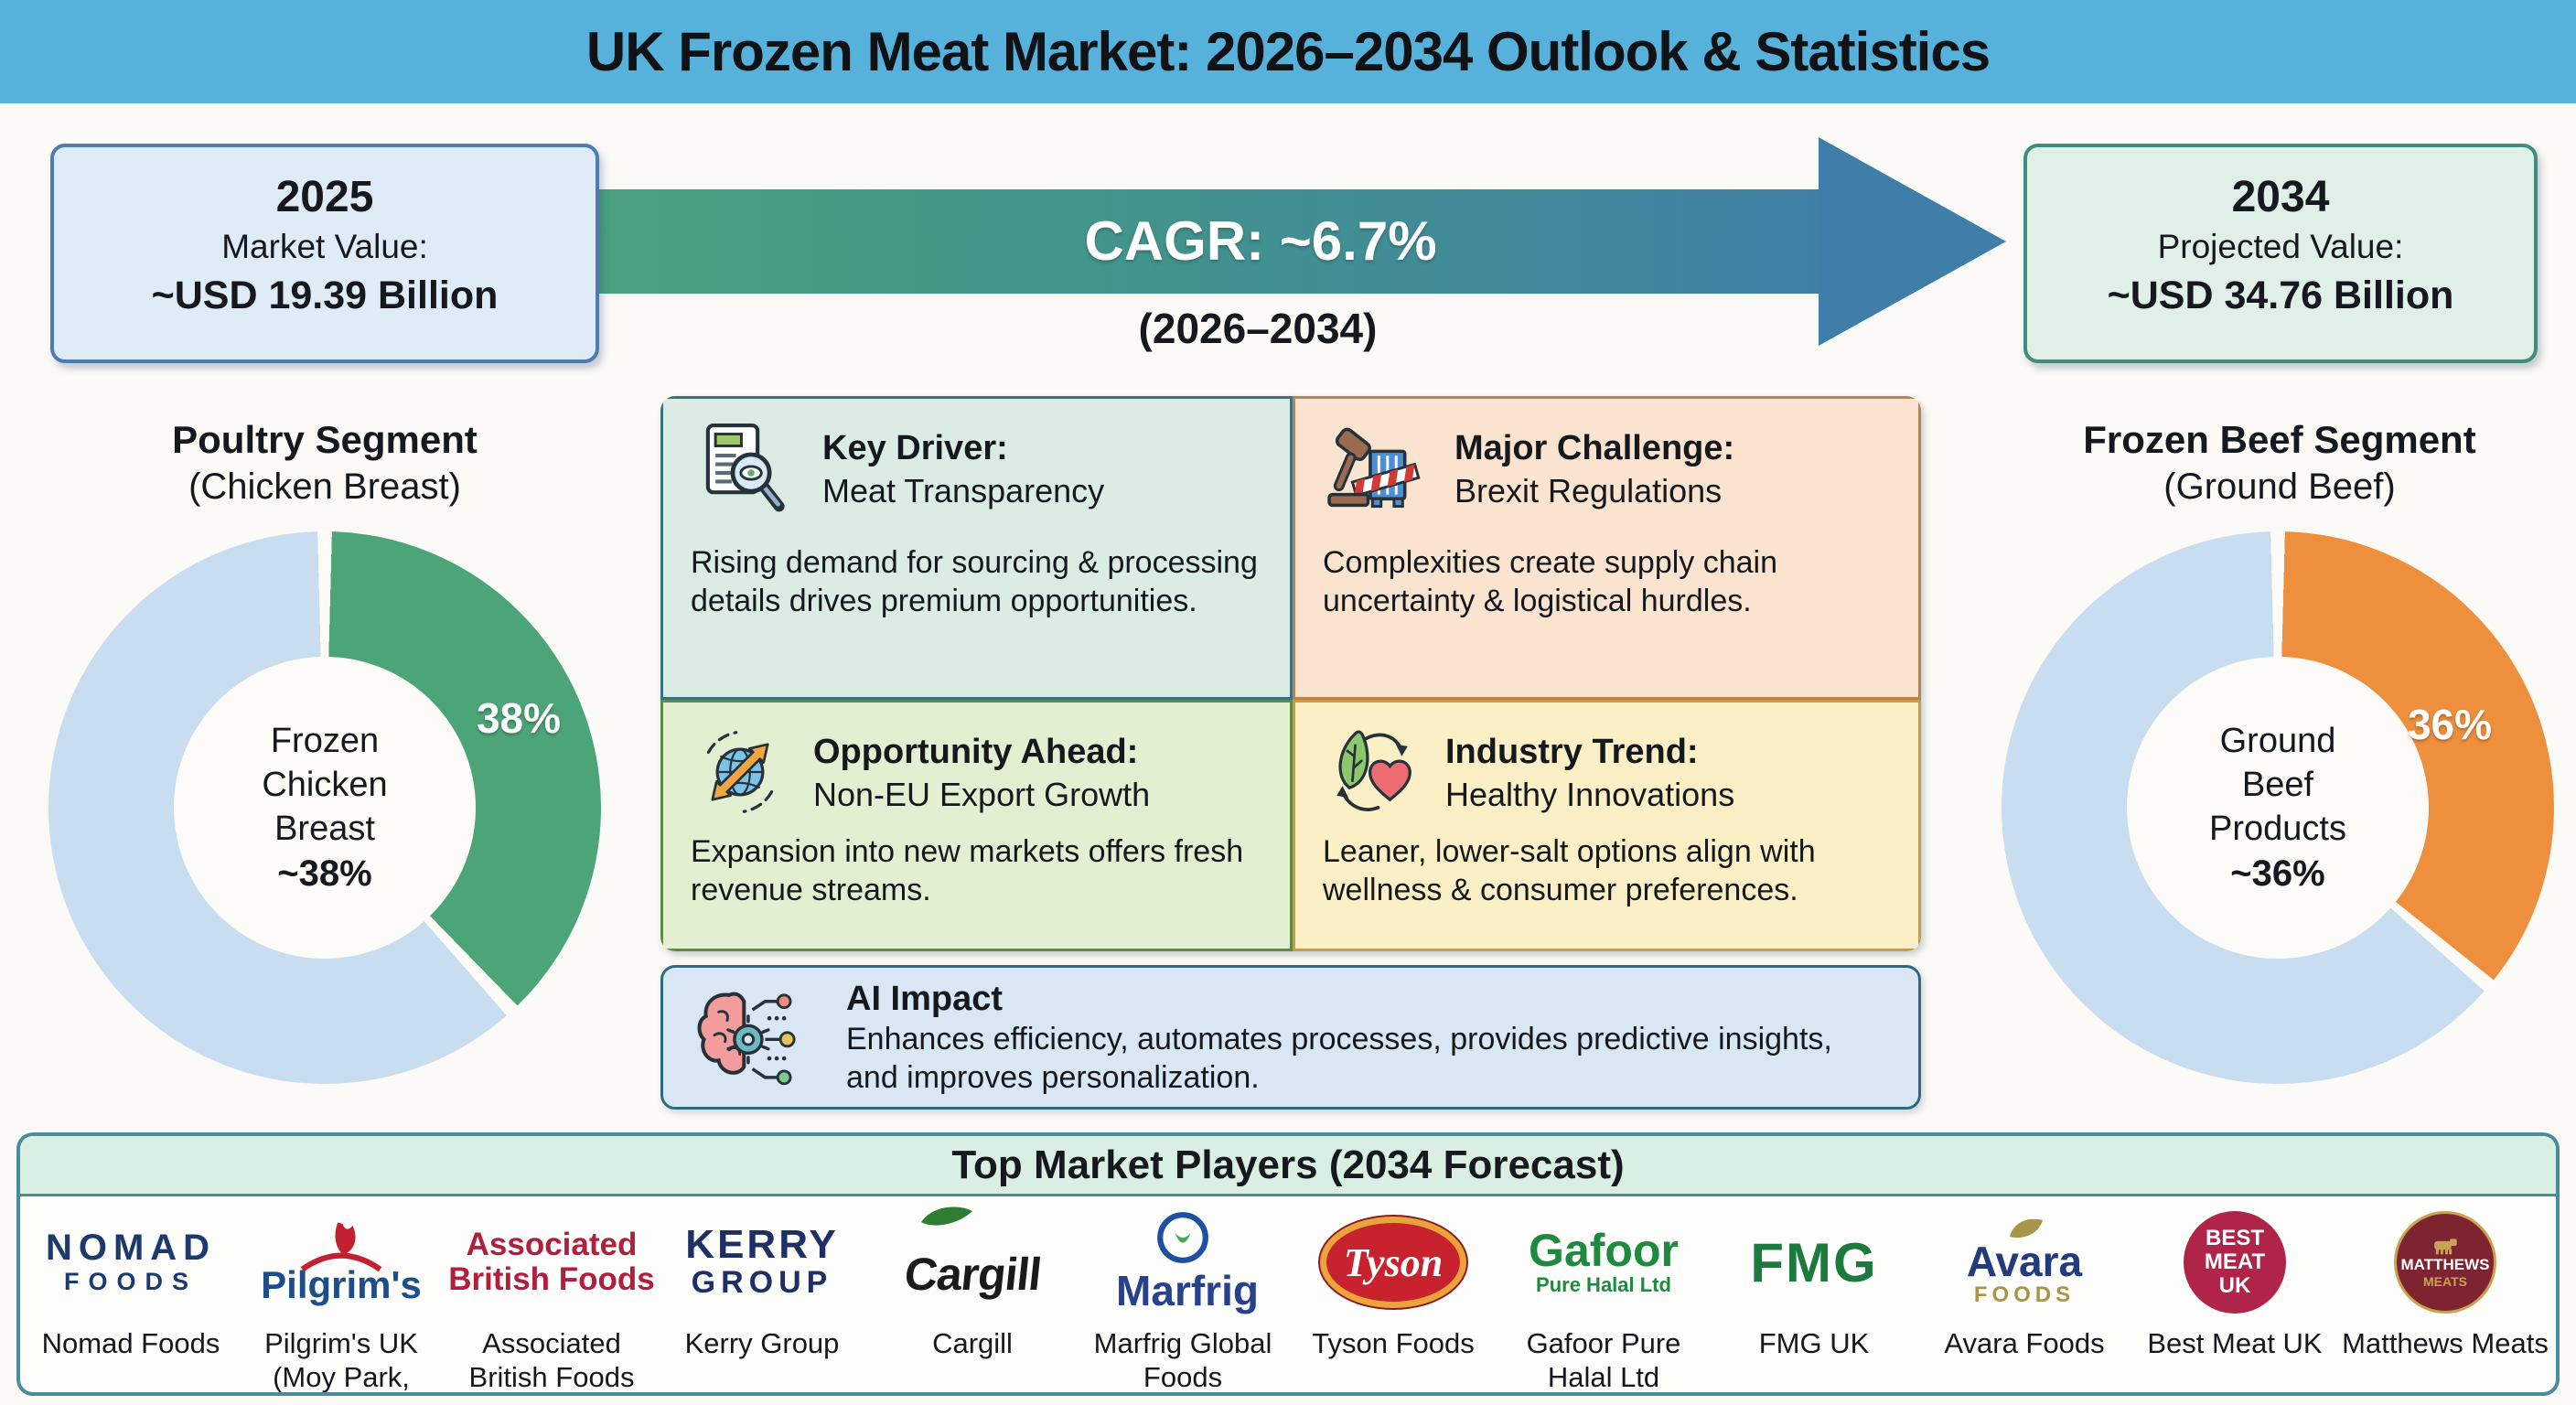 This screenshot has height=1405, width=2576. Describe the element at coordinates (2450, 724) in the screenshot. I see `beef-slice-label: 36%` at that location.